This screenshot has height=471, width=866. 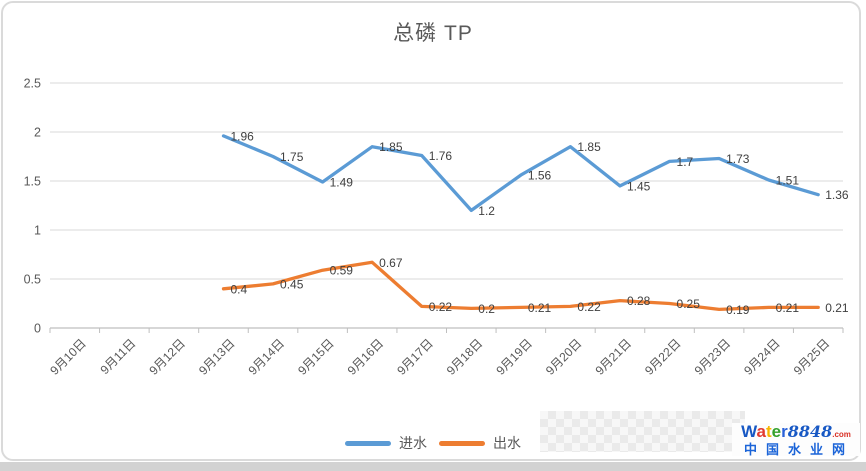 What do you see at coordinates (32, 84) in the screenshot?
I see `y-tick-label: 2.5` at bounding box center [32, 84].